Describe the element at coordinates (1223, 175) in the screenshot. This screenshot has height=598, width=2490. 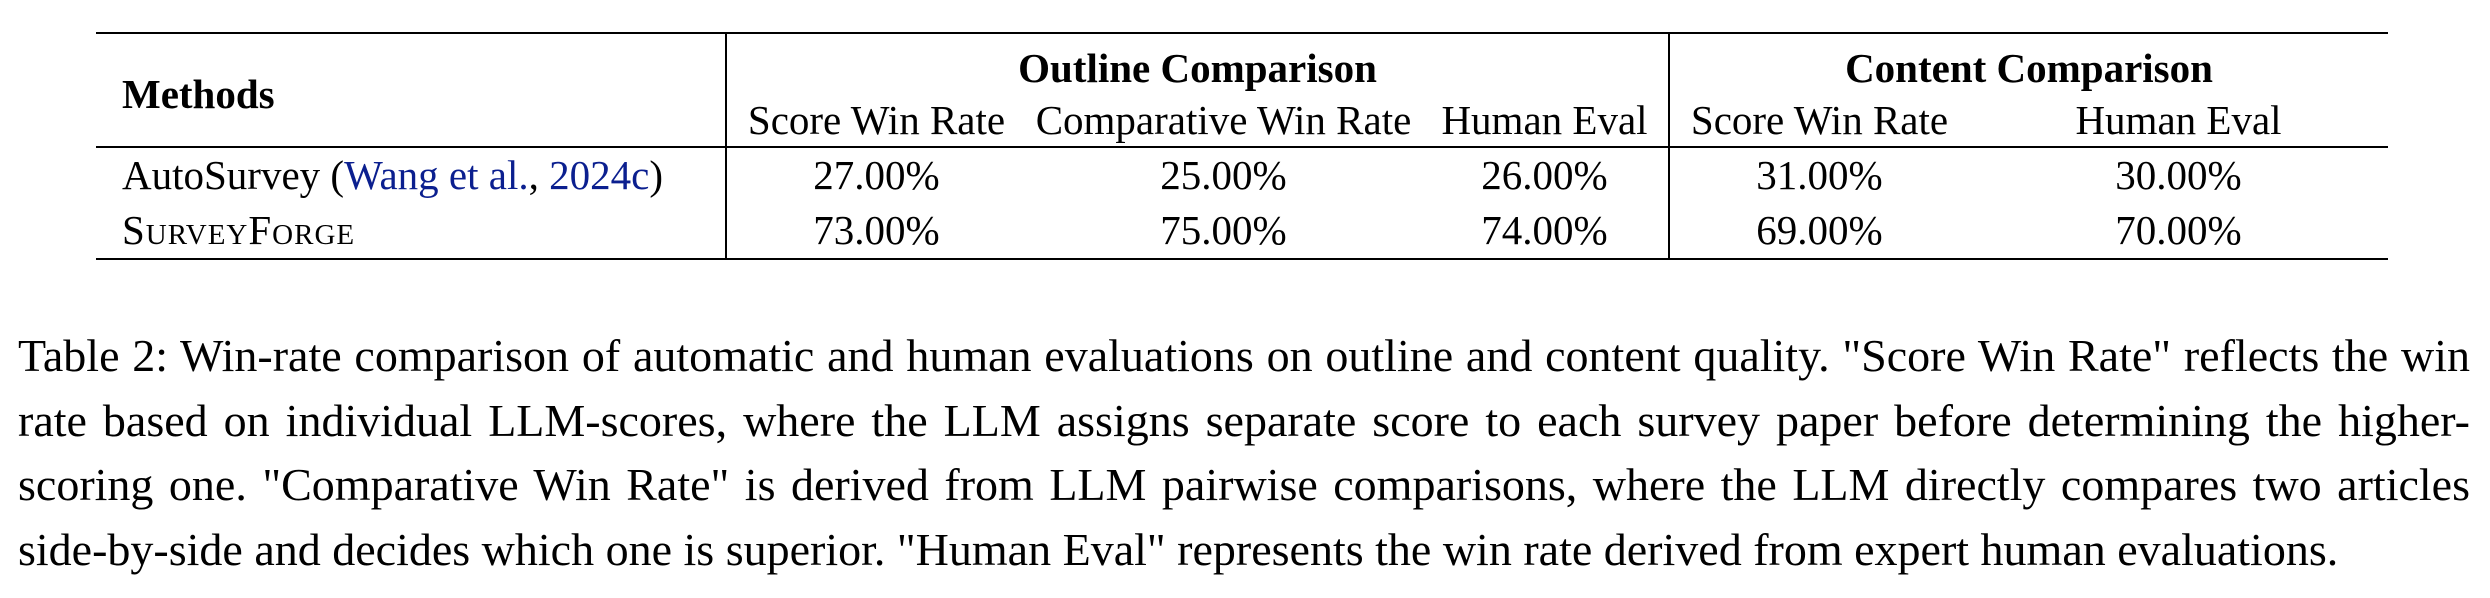
I see `value-cell: 25.00%` at that location.